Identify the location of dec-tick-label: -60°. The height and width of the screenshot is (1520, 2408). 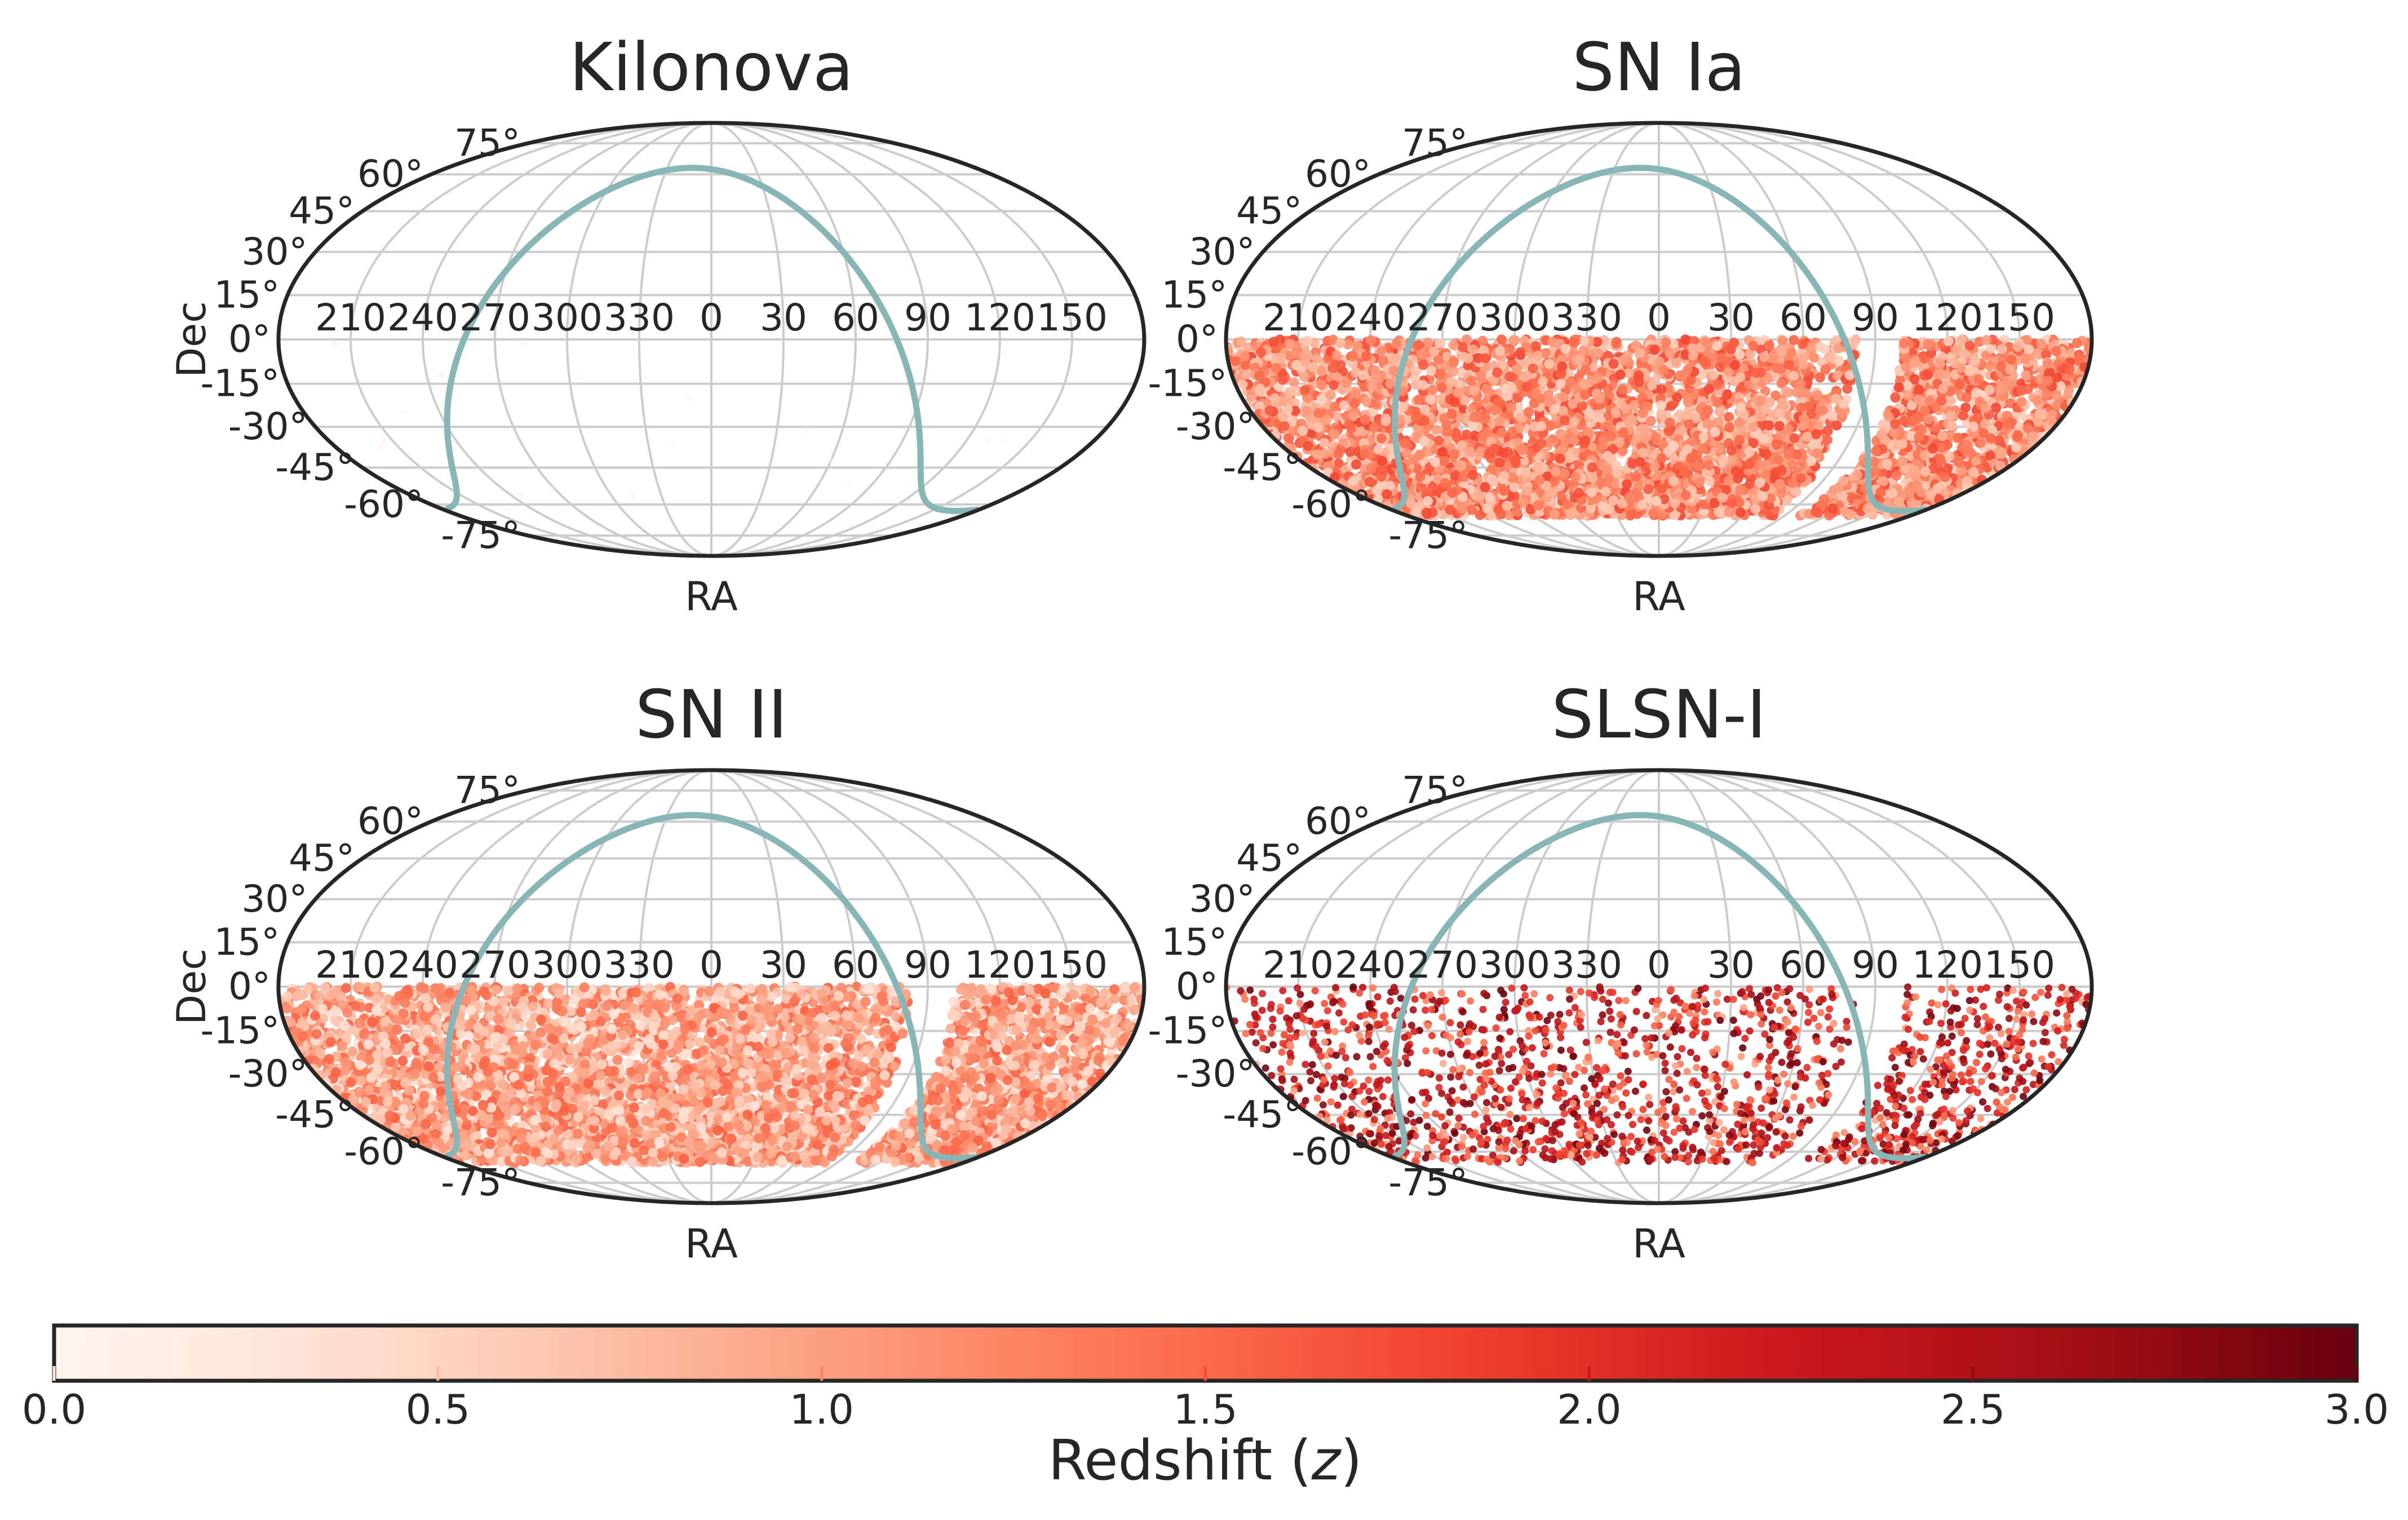
(384, 504).